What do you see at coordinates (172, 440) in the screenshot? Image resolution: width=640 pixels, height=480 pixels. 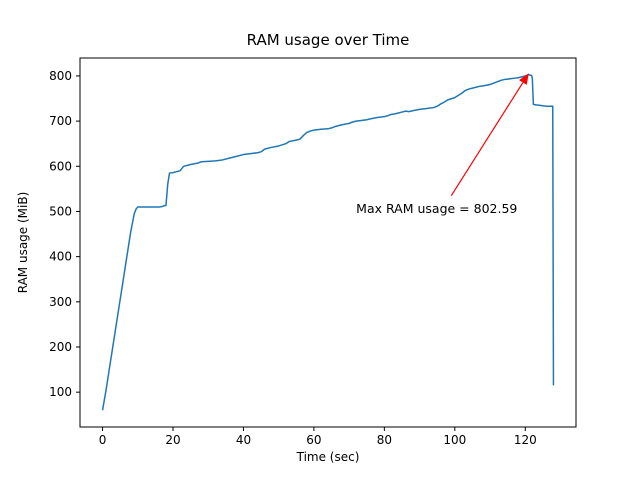 I see `x-tick-label: 20` at bounding box center [172, 440].